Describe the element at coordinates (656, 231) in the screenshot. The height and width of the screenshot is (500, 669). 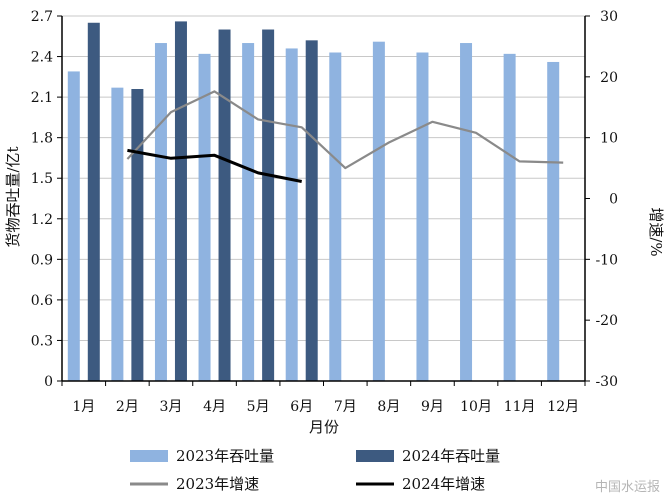
I see `right-axis-title: 增速/%` at that location.